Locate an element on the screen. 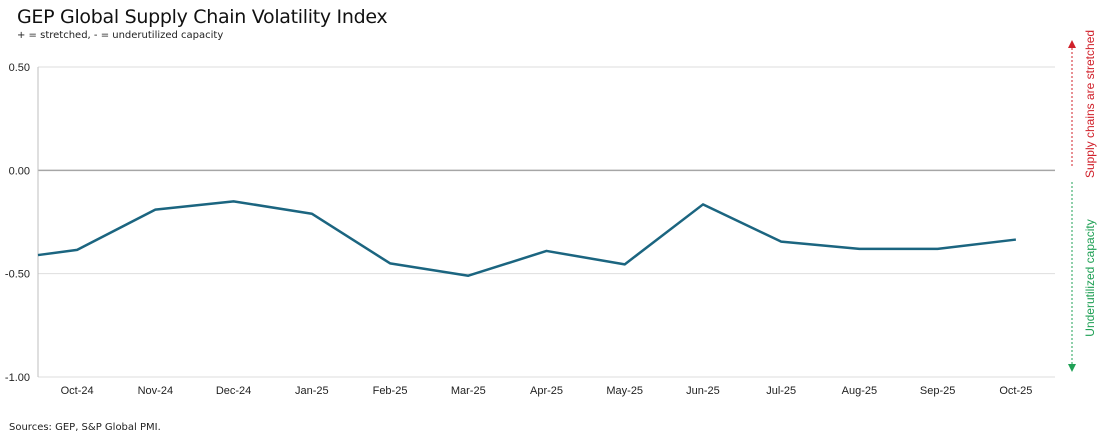 The image size is (1103, 446). x-tick-label: Jul-25 is located at coordinates (781, 391).